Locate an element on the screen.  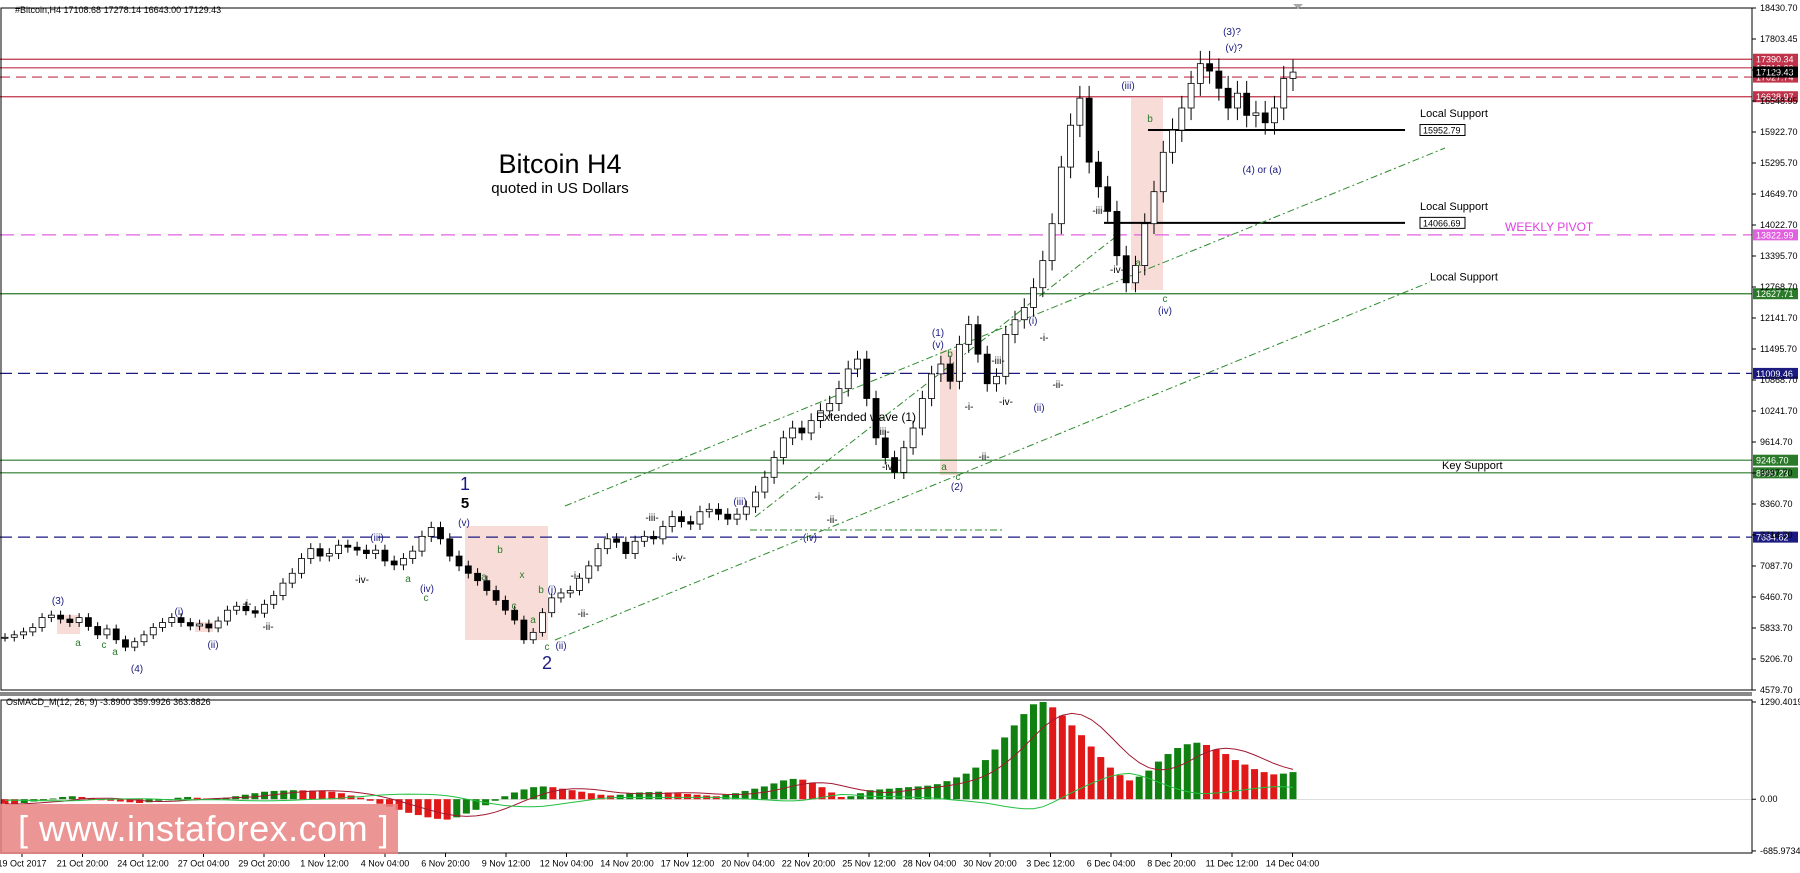
y-tick-label: 15295.70 is located at coordinates (1779, 163).